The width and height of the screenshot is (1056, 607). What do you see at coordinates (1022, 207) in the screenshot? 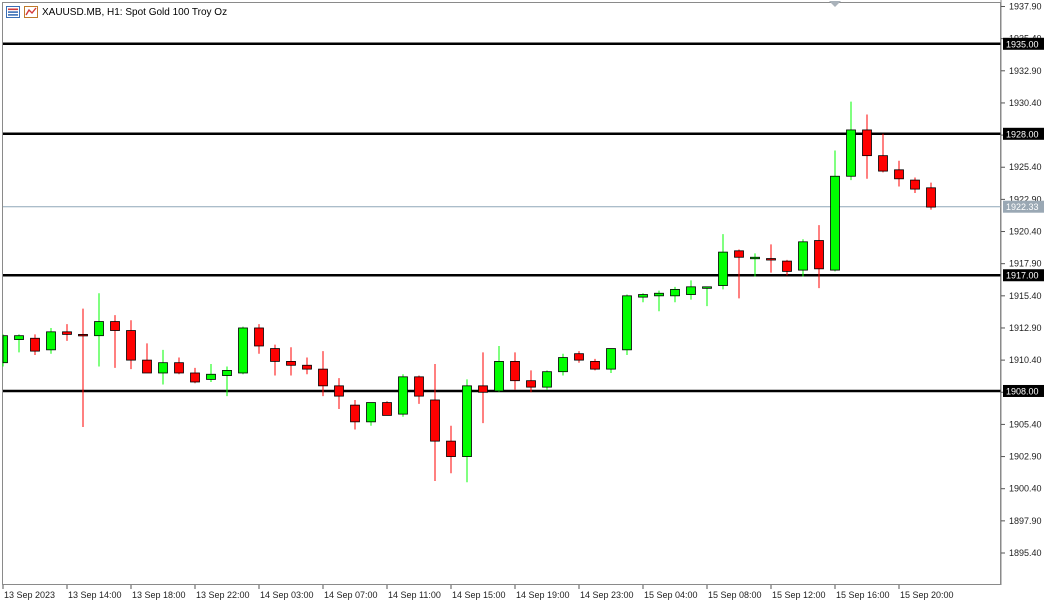
I see `current-price-label: 1922.33` at bounding box center [1022, 207].